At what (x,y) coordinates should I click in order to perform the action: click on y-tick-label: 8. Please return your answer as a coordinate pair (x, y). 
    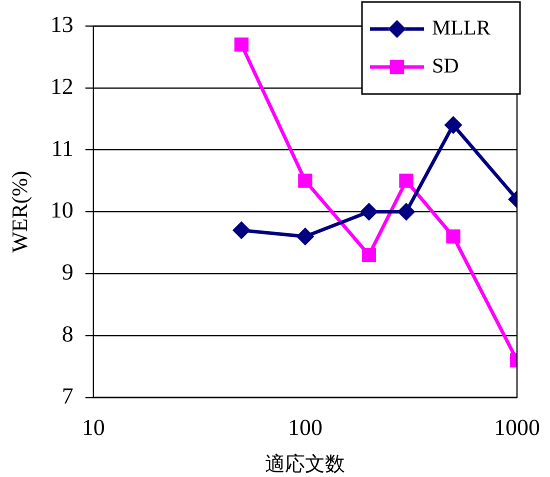
    Looking at the image, I should click on (68, 334).